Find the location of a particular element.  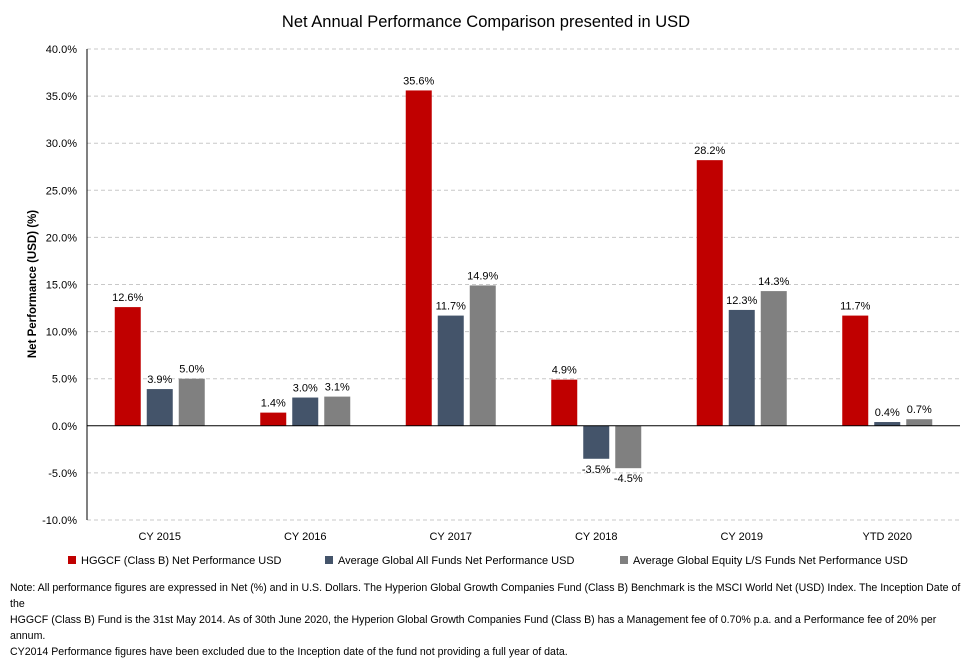

data-label: 12.6% is located at coordinates (127, 298).